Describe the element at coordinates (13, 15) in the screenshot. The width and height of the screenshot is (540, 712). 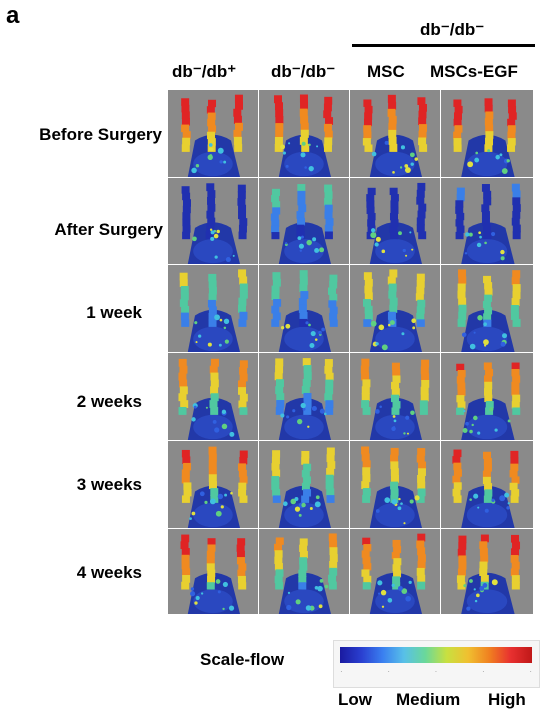
I see `panel-label: a` at that location.